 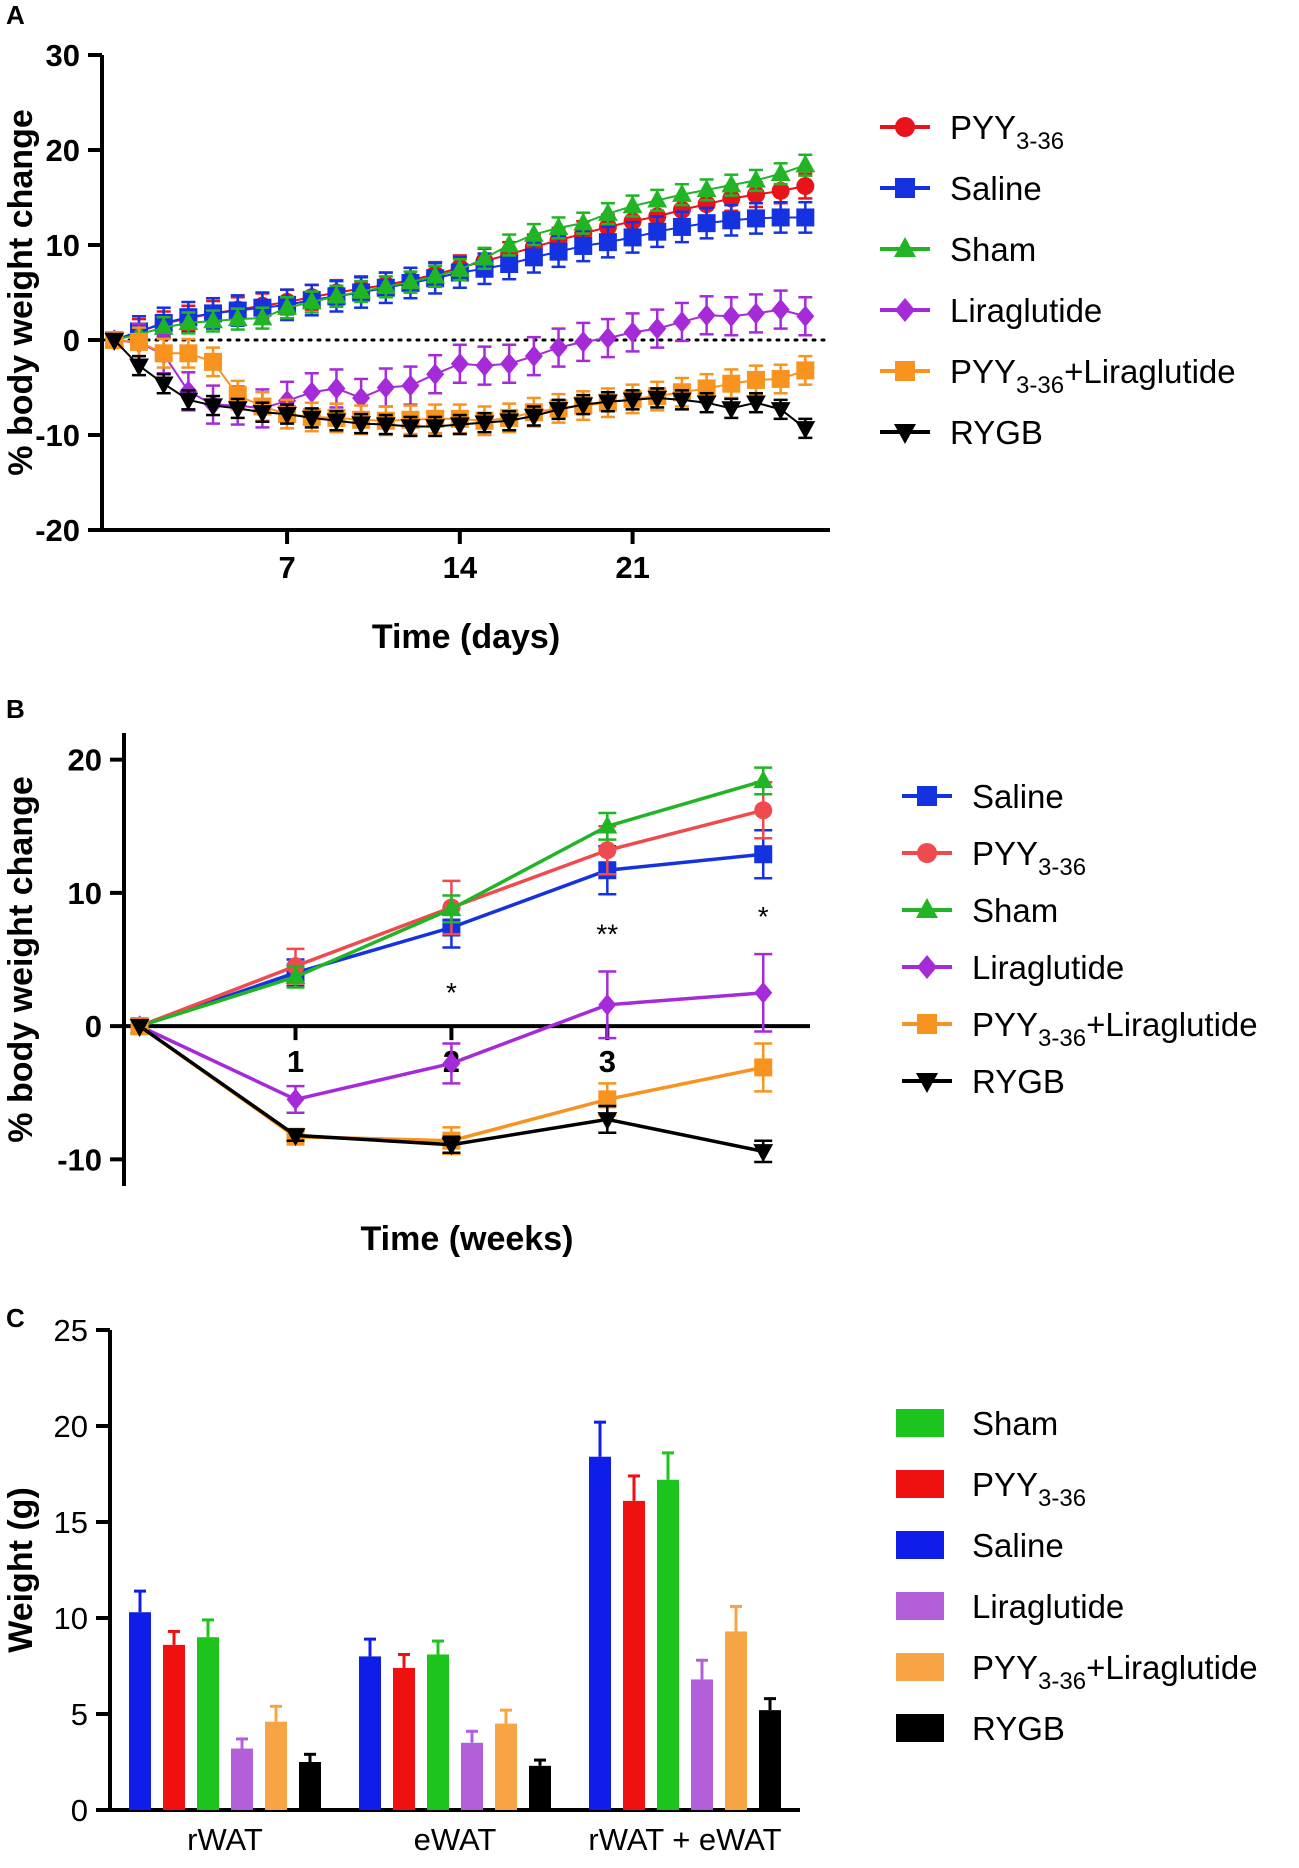 I want to click on panel-b-x-tick-label: 3, so click(x=607, y=1061).